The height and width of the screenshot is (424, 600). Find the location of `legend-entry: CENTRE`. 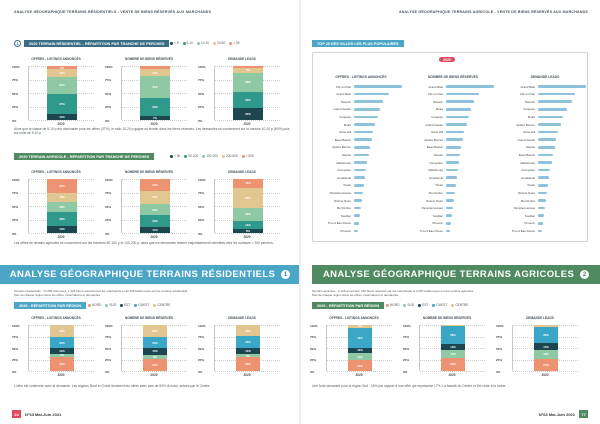

legend-entry: CENTRE is located at coordinates (161, 305).